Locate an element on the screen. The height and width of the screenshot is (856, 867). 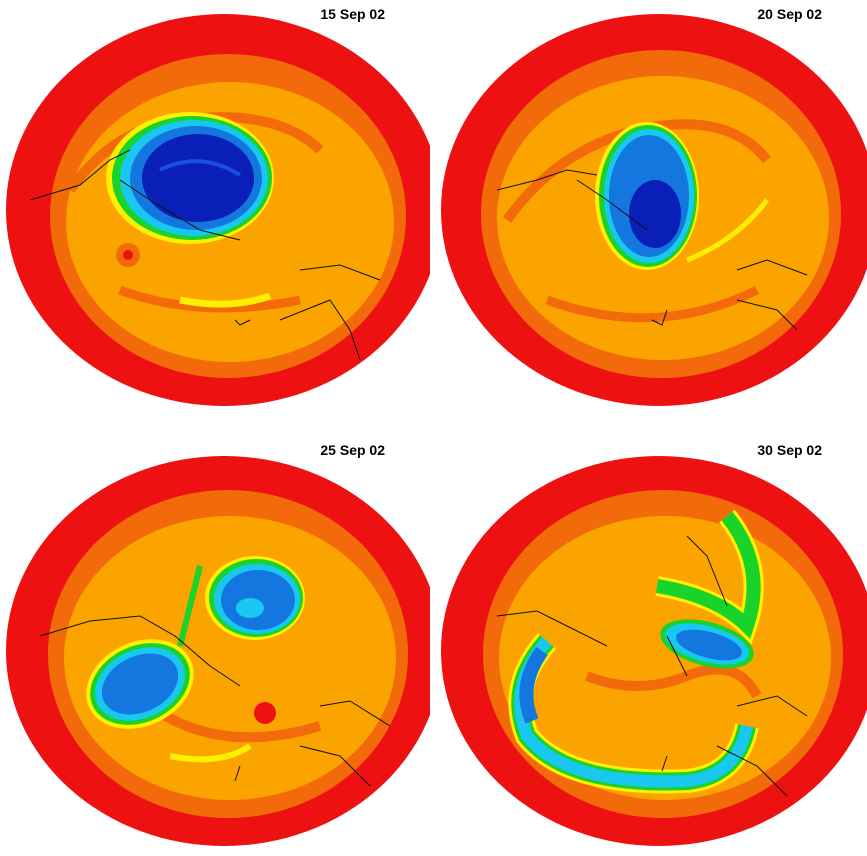
panel-date-label: 30 Sep 02 is located at coordinates (789, 450).